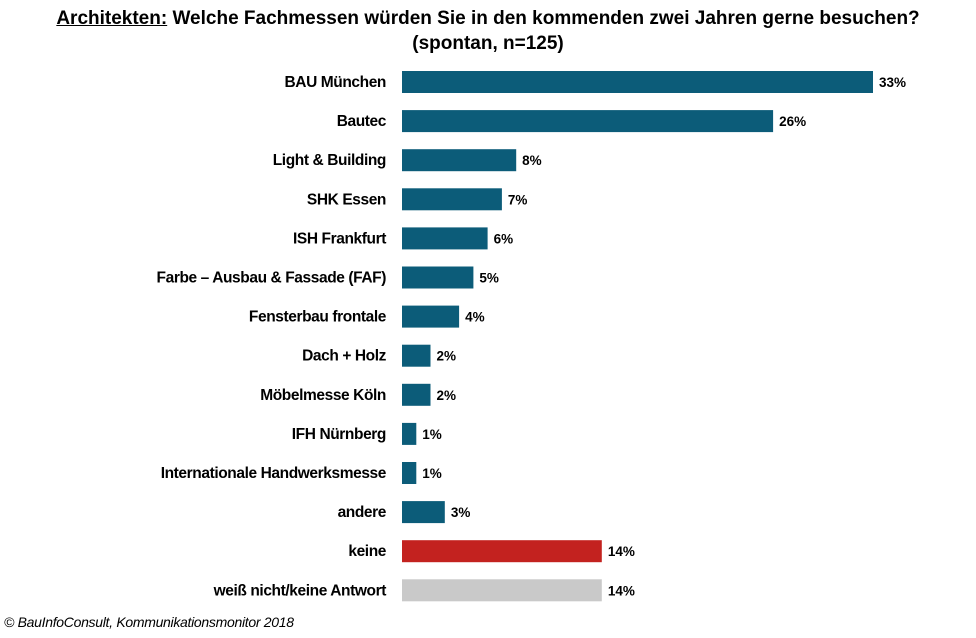  I want to click on value-label: 8%, so click(532, 160).